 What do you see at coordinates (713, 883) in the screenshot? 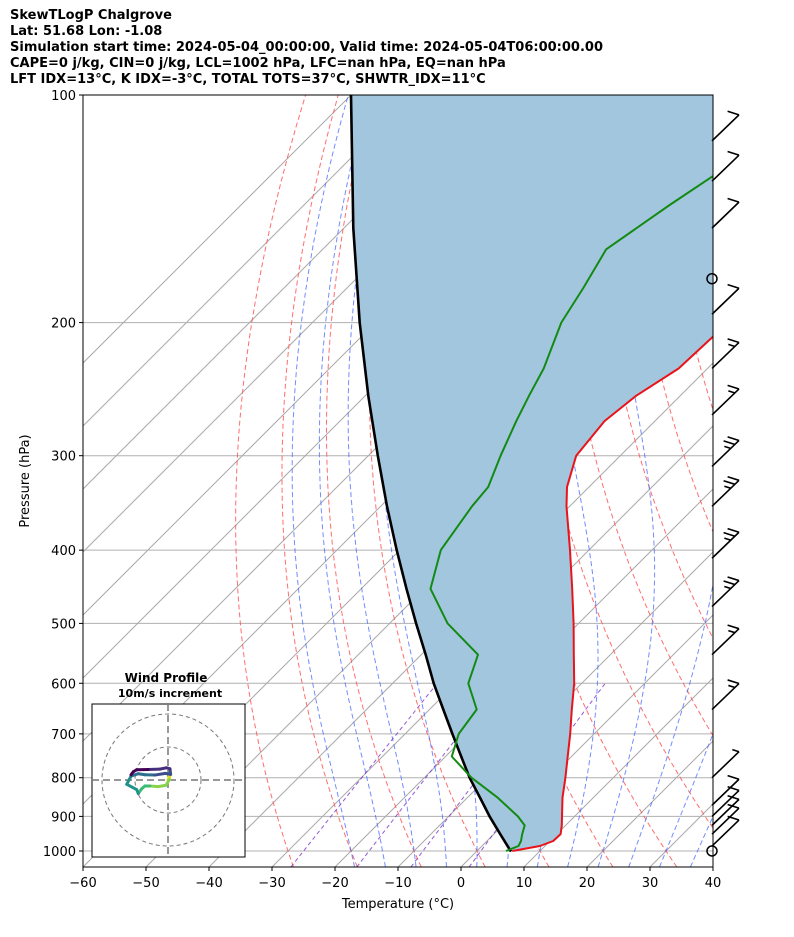
I see `x-tick-label: 40` at bounding box center [713, 883].